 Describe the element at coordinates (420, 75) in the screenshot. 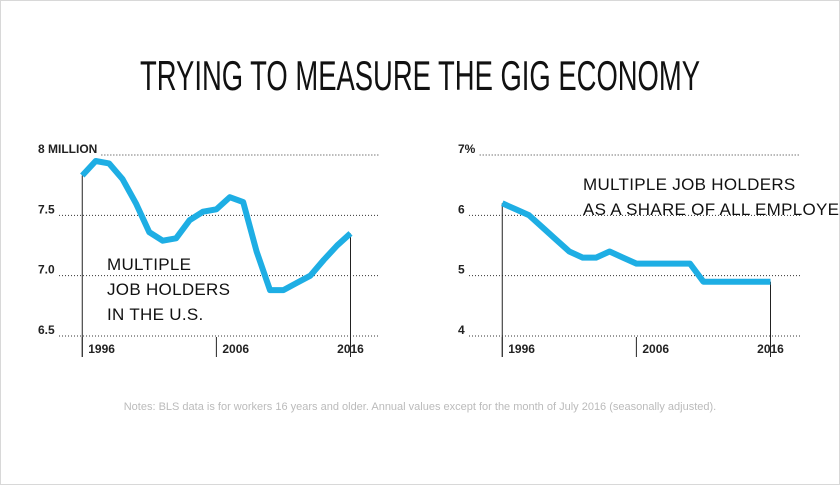

I see `chart-title: TRYING TO MEASURE THE GIG ECONOMY` at that location.